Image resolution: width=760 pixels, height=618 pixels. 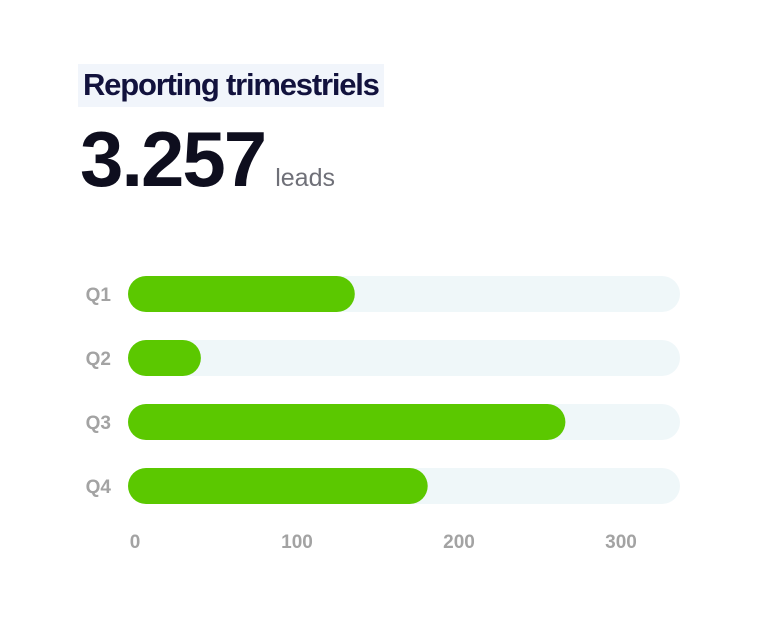 I want to click on x-tick-label-200: 200, so click(x=459, y=542).